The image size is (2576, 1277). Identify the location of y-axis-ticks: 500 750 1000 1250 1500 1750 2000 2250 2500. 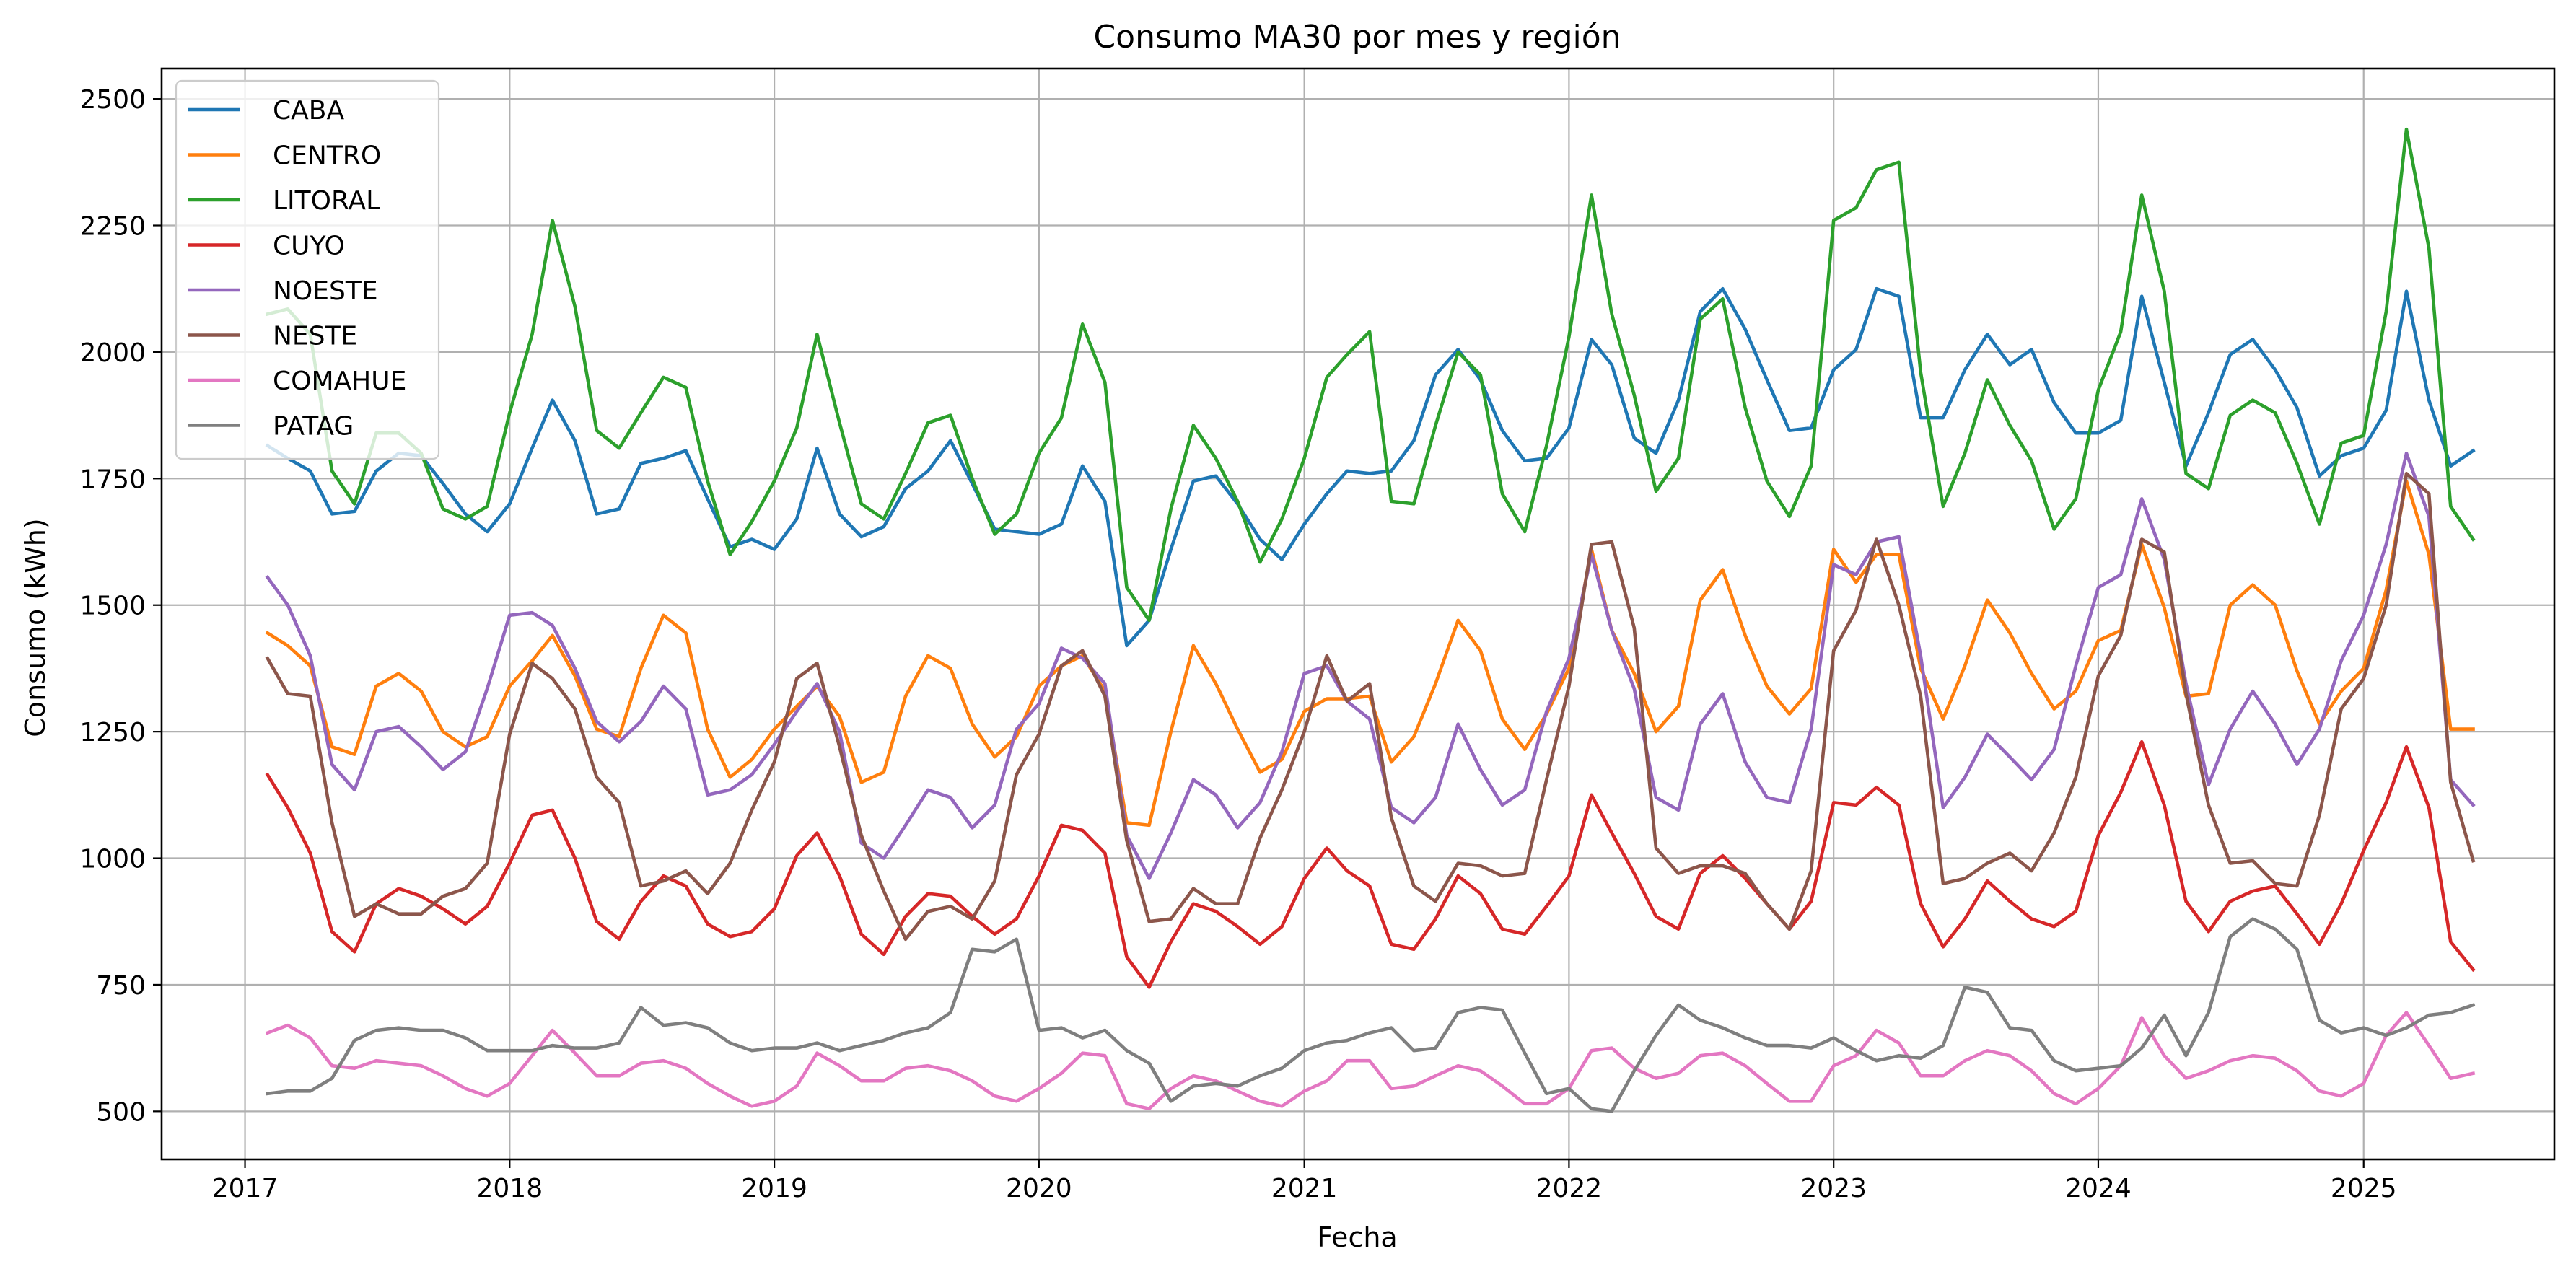
(120, 606).